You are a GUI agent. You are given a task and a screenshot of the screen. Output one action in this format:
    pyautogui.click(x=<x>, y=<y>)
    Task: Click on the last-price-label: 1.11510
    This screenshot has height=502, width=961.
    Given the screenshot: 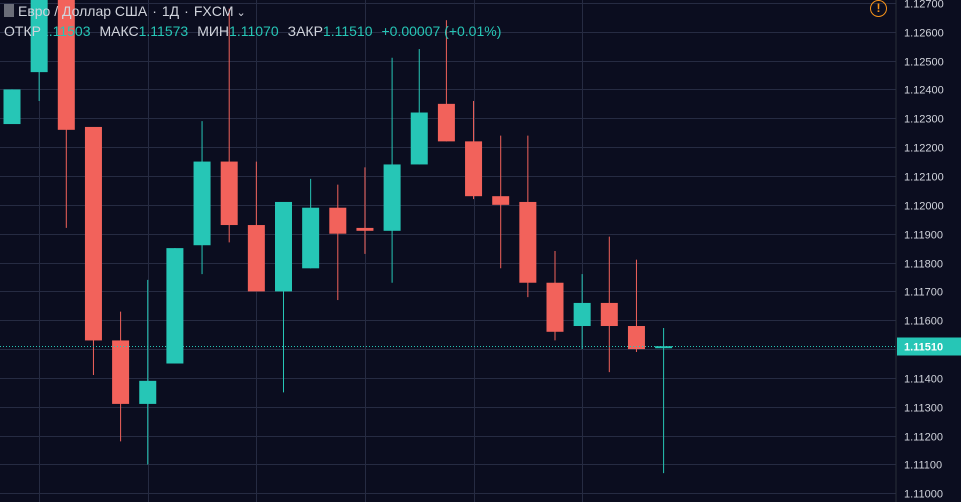 What is the action you would take?
    pyautogui.click(x=923, y=348)
    